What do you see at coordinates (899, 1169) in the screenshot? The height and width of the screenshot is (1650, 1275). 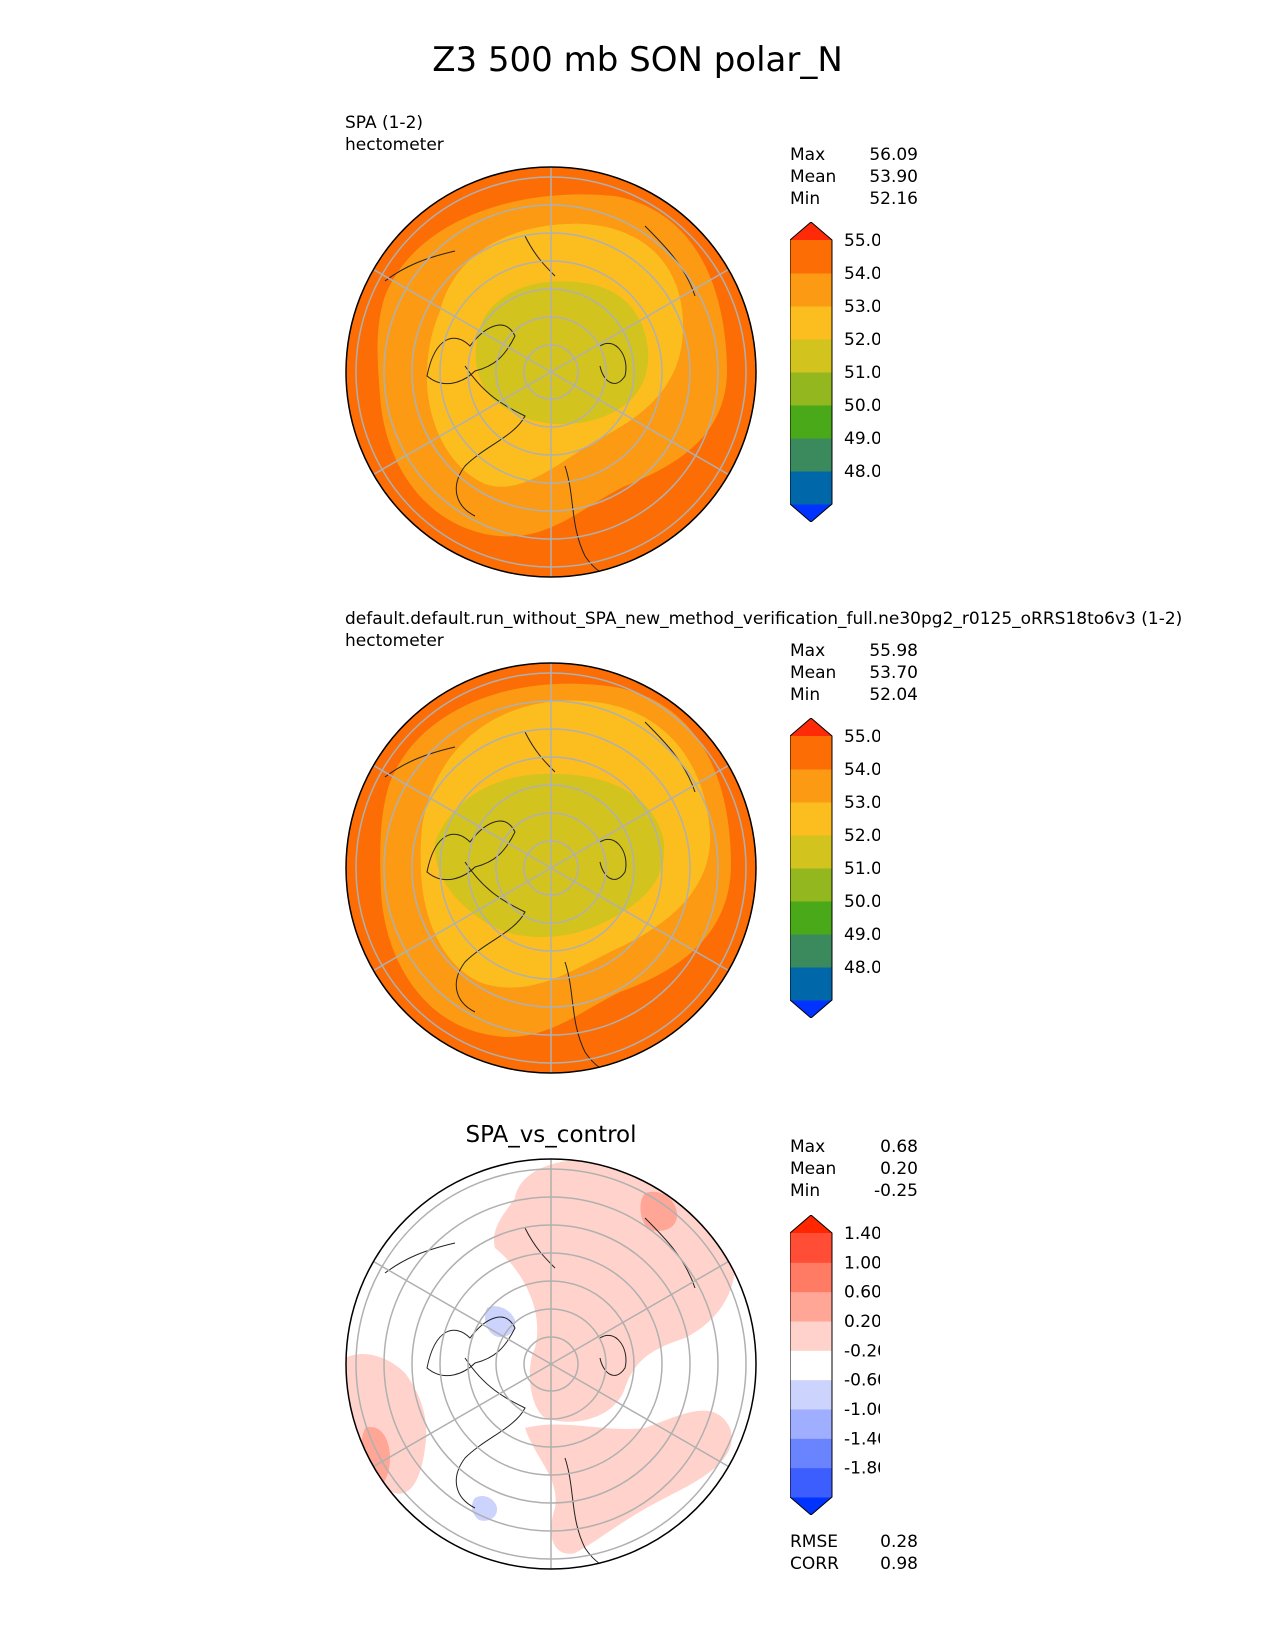 I see `stat-value: 0.20` at bounding box center [899, 1169].